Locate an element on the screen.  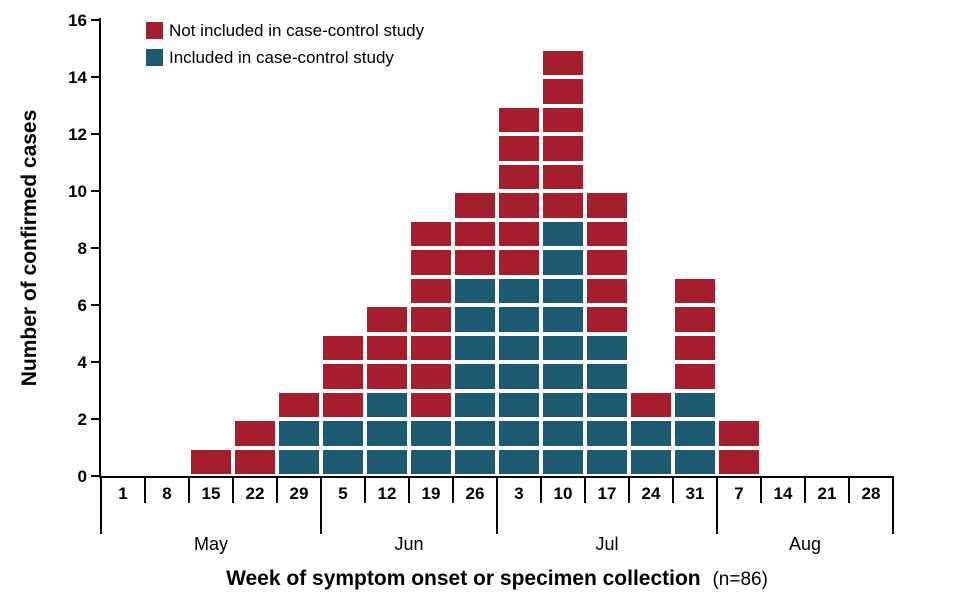
y-tick-label: 2 is located at coordinates (82, 419).